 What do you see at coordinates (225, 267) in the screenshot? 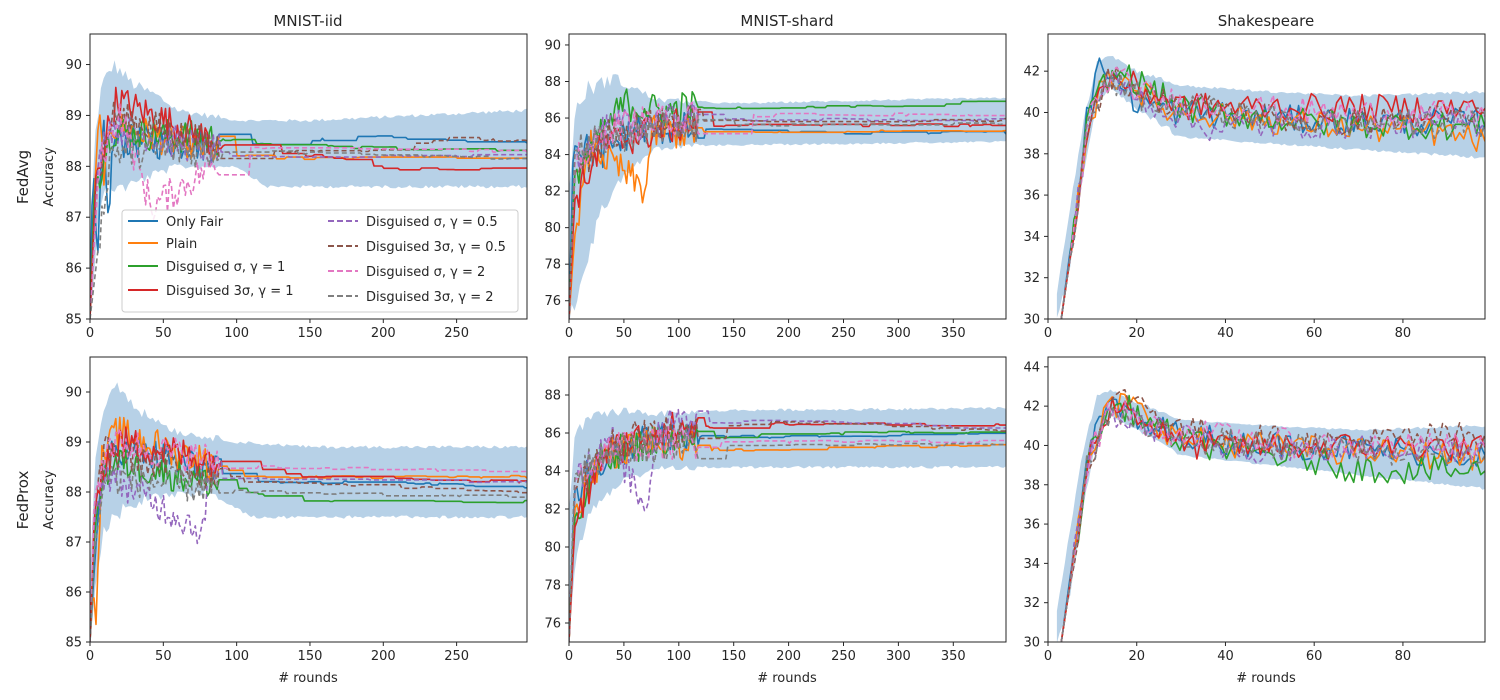
I see `legend-label: Disguised σ, γ = 1` at bounding box center [225, 267].